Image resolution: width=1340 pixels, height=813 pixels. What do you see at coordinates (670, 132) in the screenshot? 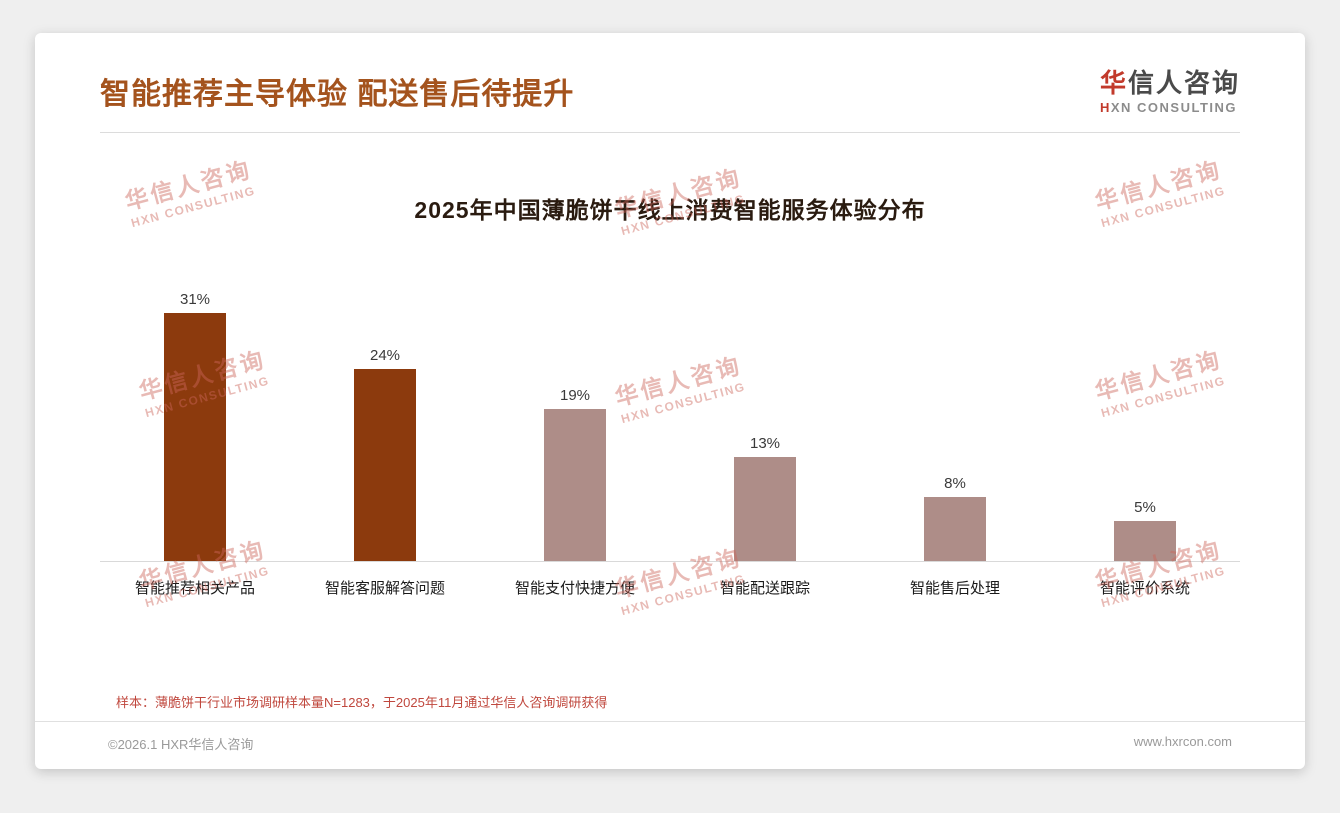
I see `title-divider` at bounding box center [670, 132].